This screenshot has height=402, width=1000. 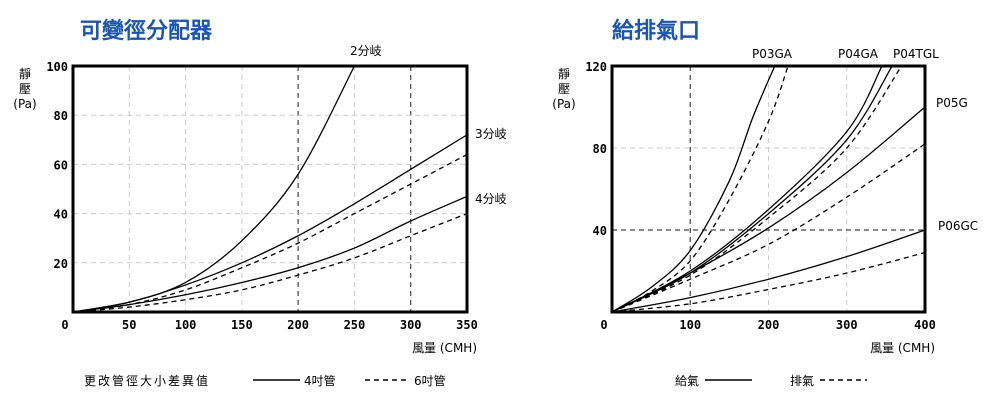 What do you see at coordinates (858, 54) in the screenshot?
I see `series-label: P04GA` at bounding box center [858, 54].